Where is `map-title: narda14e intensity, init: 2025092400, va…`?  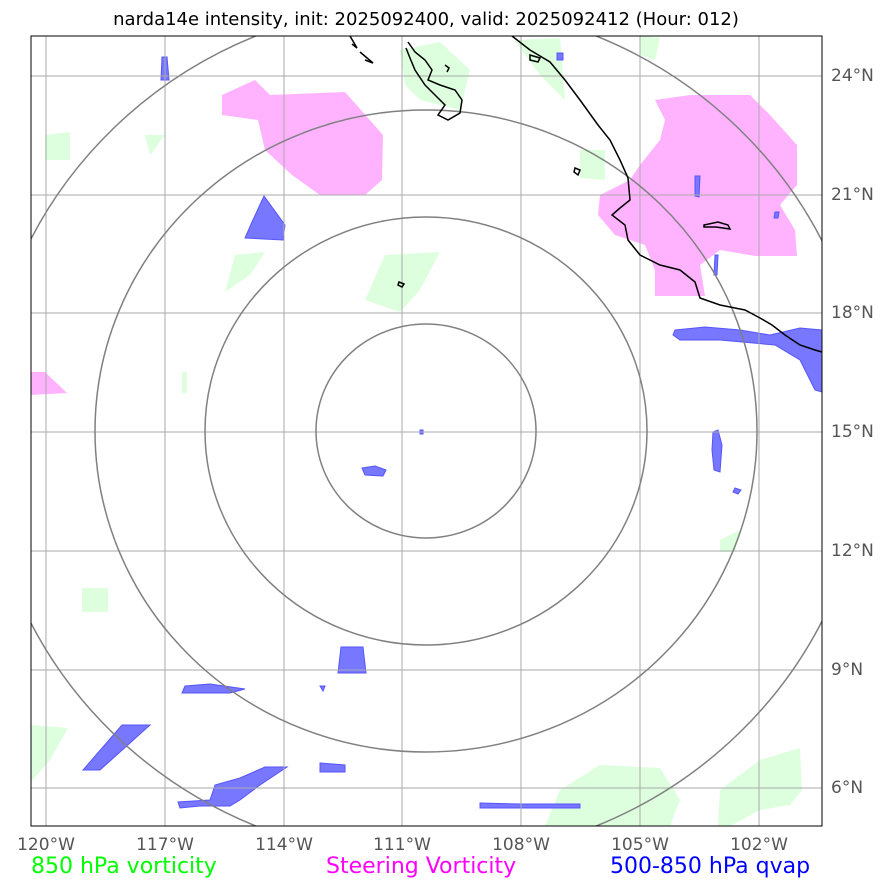 map-title: narda14e intensity, init: 2025092400, va… is located at coordinates (426, 19).